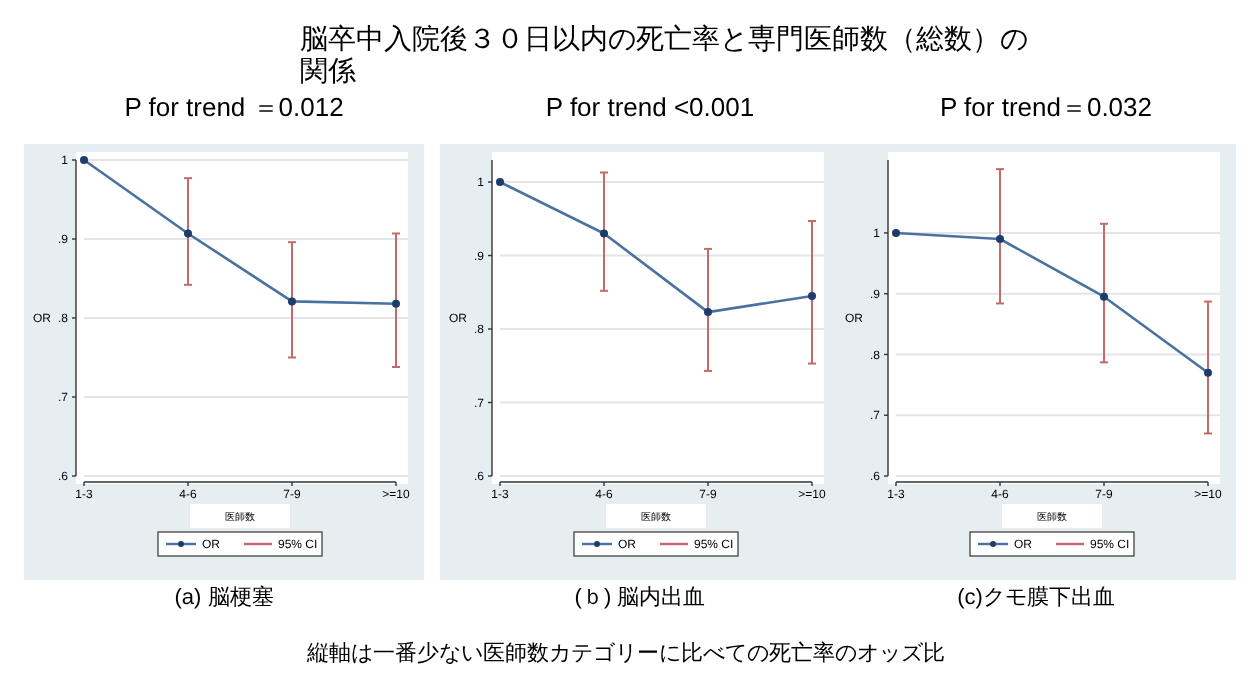  What do you see at coordinates (1036, 597) in the screenshot?
I see `text: (c)クモ膜下出血` at bounding box center [1036, 597].